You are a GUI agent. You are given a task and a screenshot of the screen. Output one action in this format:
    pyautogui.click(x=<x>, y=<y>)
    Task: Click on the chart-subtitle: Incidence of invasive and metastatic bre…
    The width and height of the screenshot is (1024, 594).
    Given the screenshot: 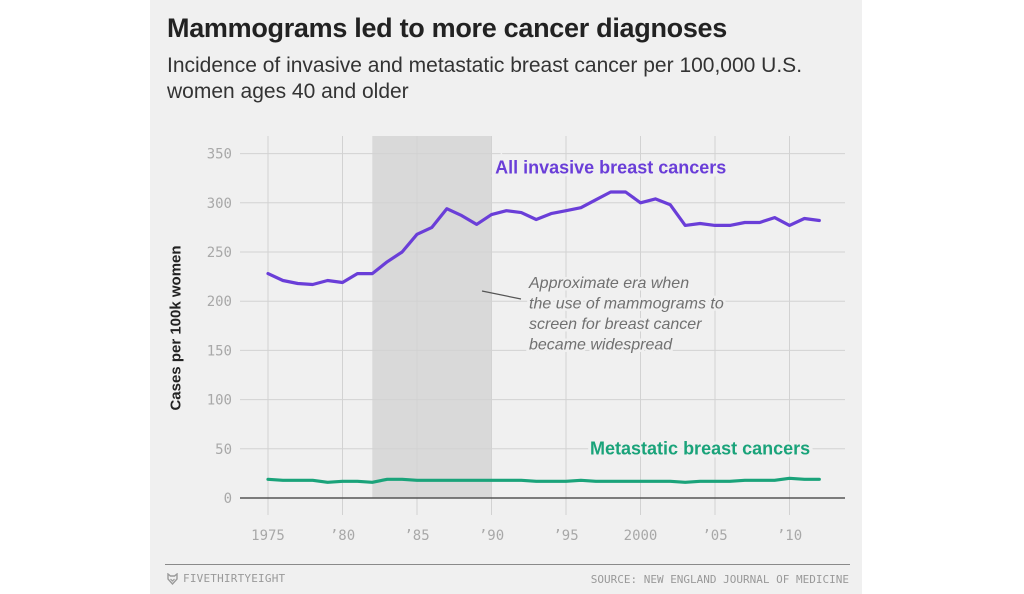 What is the action you would take?
    pyautogui.click(x=485, y=78)
    